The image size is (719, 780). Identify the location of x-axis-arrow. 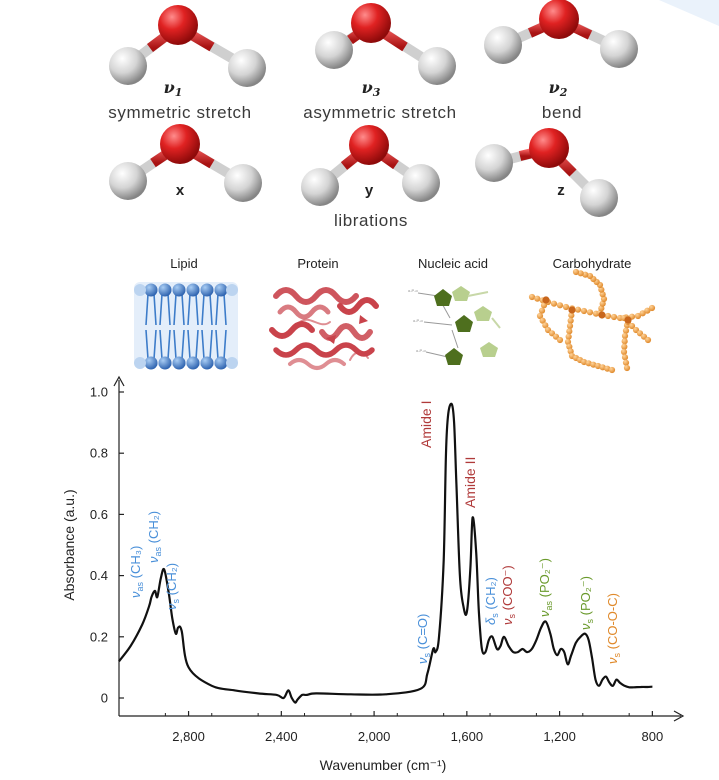
(679, 716).